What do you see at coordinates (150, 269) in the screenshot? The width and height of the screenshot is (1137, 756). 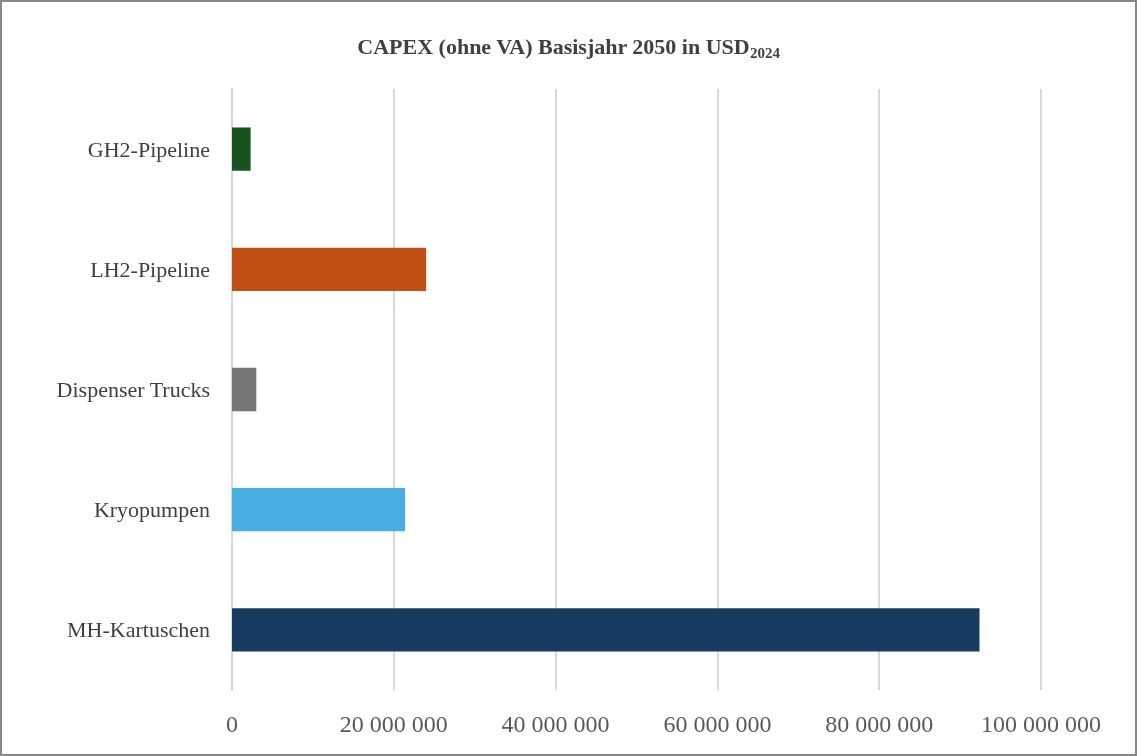 I see `y-tick-label: LH2-Pipeline` at bounding box center [150, 269].